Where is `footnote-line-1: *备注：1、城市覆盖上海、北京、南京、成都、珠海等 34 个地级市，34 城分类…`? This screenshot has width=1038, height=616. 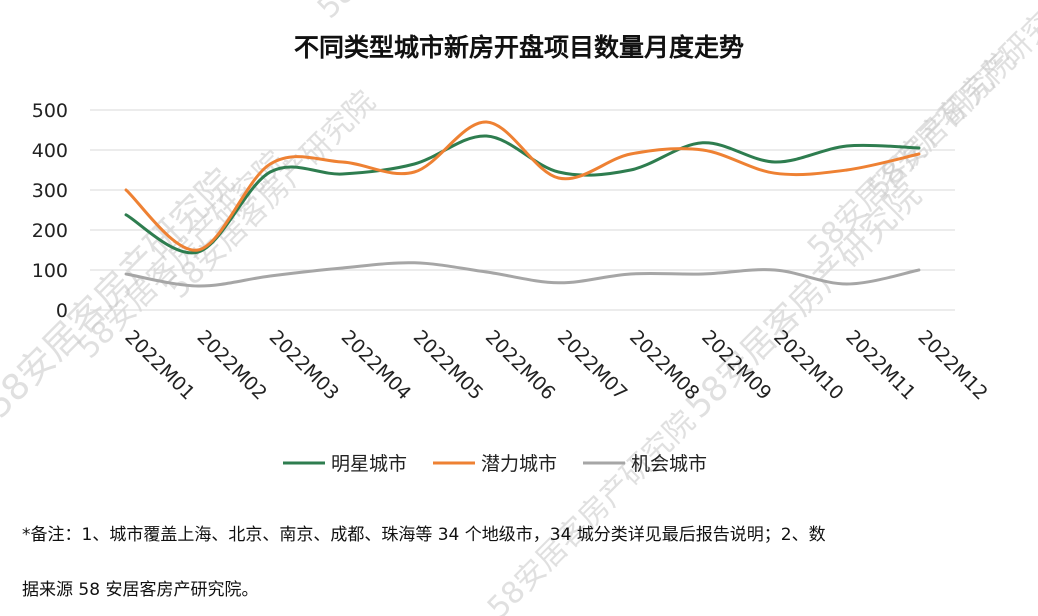
footnote-line-1: *备注：1、城市覆盖上海、北京、南京、成都、珠海等 34 个地级市，34 城分类… is located at coordinates (424, 535).